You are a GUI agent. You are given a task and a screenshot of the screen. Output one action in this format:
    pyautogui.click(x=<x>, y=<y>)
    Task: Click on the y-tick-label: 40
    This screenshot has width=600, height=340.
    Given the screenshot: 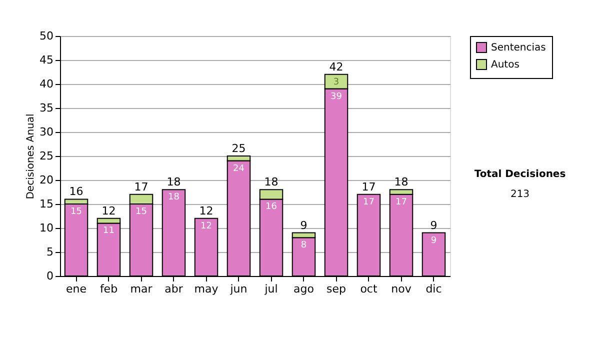 What is the action you would take?
    pyautogui.click(x=47, y=84)
    